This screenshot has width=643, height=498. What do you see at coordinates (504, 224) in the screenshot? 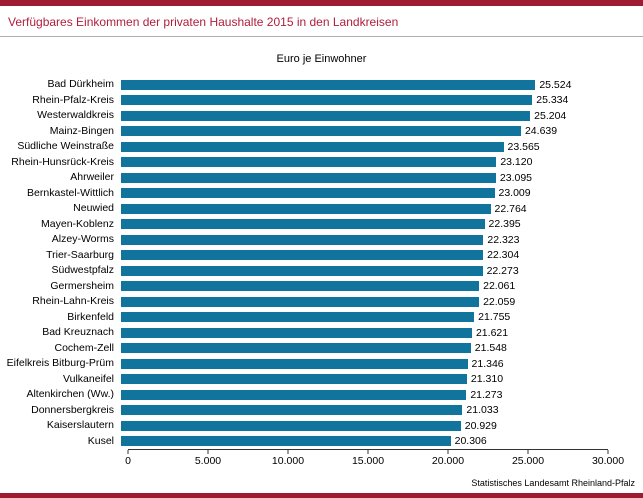
I see `value-label: 22.395` at bounding box center [504, 224].